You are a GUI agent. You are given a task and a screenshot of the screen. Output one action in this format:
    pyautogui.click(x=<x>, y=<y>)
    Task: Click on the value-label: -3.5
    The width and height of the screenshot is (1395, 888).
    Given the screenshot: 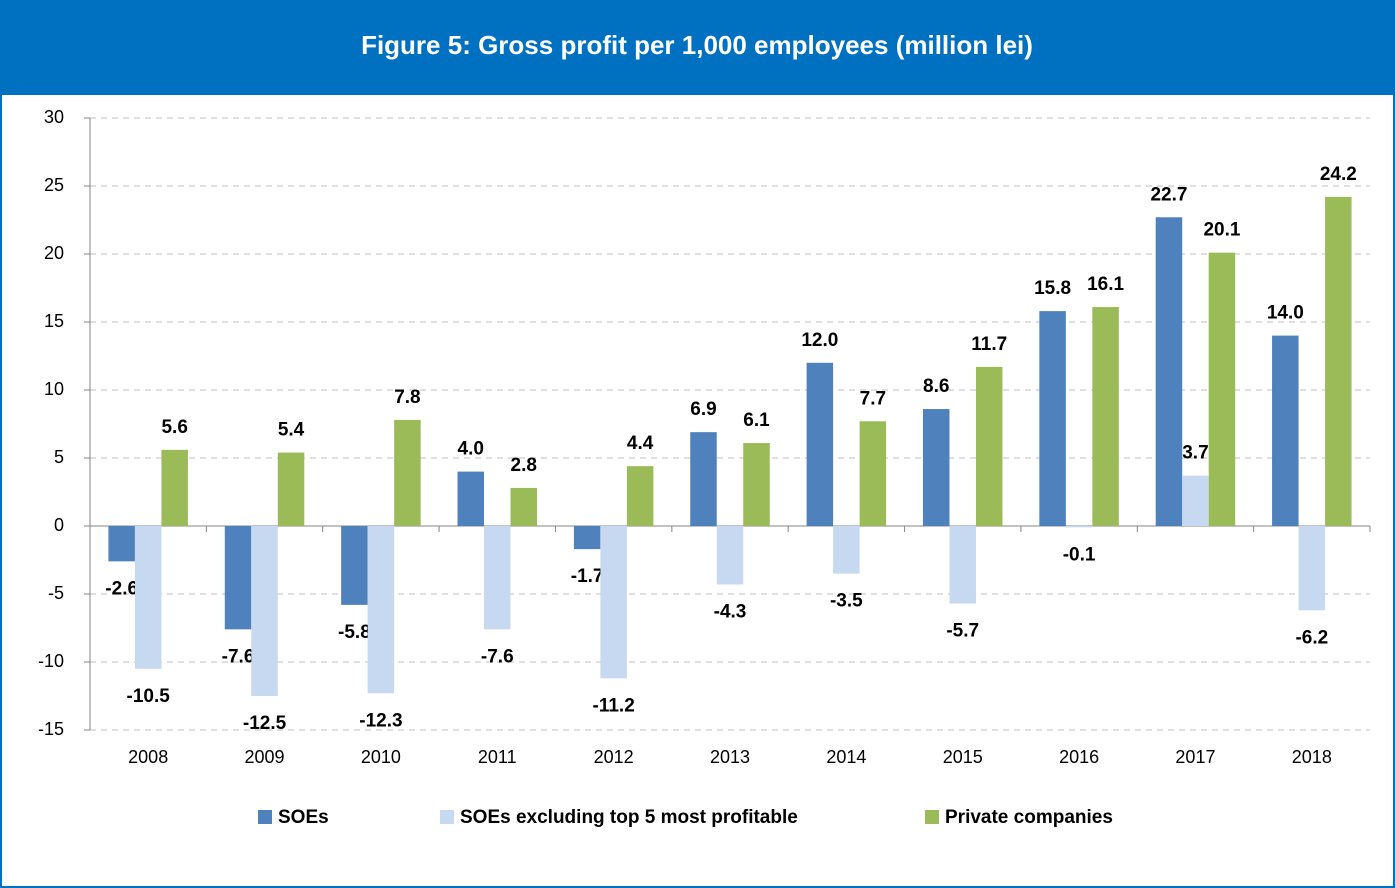 What is the action you would take?
    pyautogui.click(x=846, y=601)
    